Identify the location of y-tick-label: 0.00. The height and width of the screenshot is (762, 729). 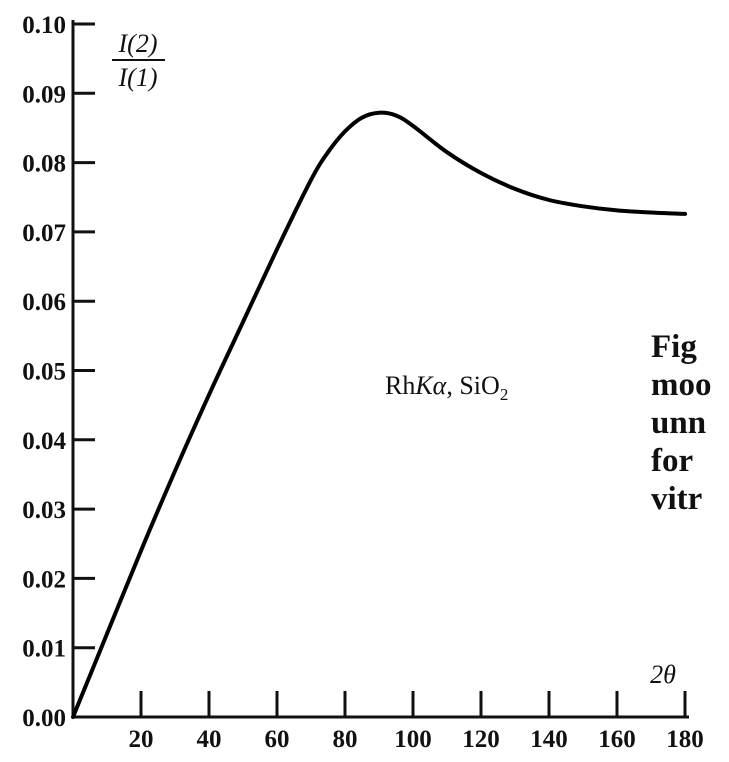
(44, 718).